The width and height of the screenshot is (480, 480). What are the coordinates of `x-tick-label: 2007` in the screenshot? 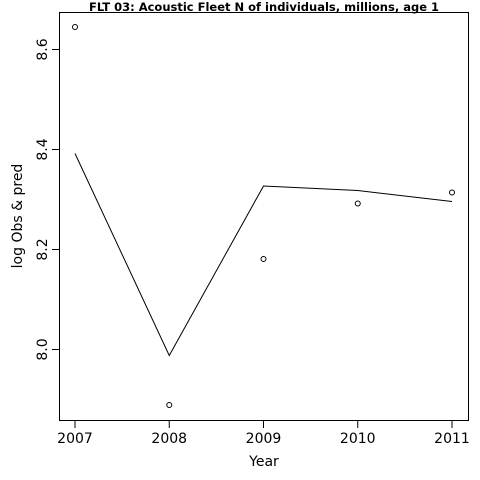 It's located at (75, 439).